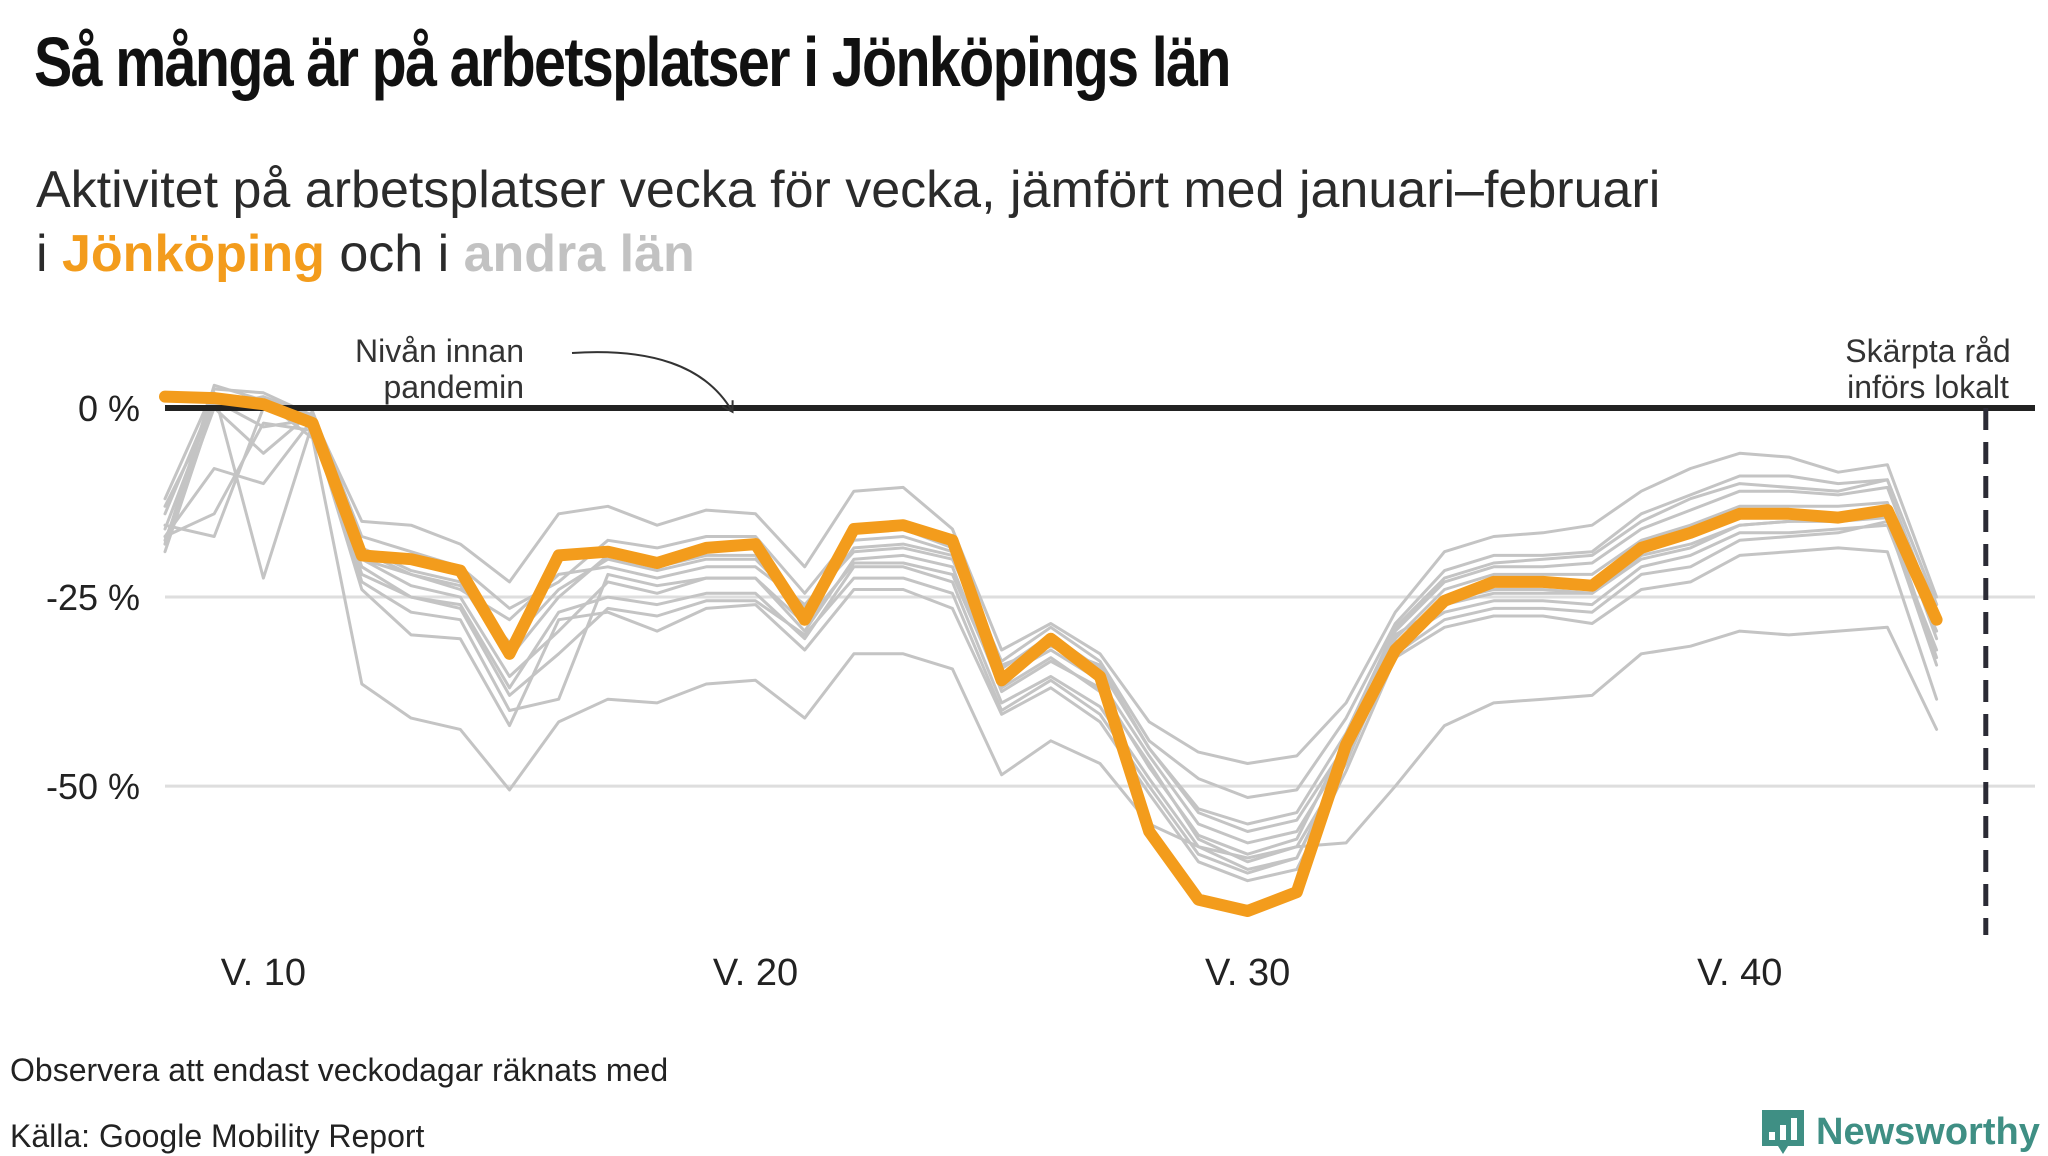 Image resolution: width=2048 pixels, height=1156 pixels. I want to click on y-tick-label: -25 %, so click(93, 597).